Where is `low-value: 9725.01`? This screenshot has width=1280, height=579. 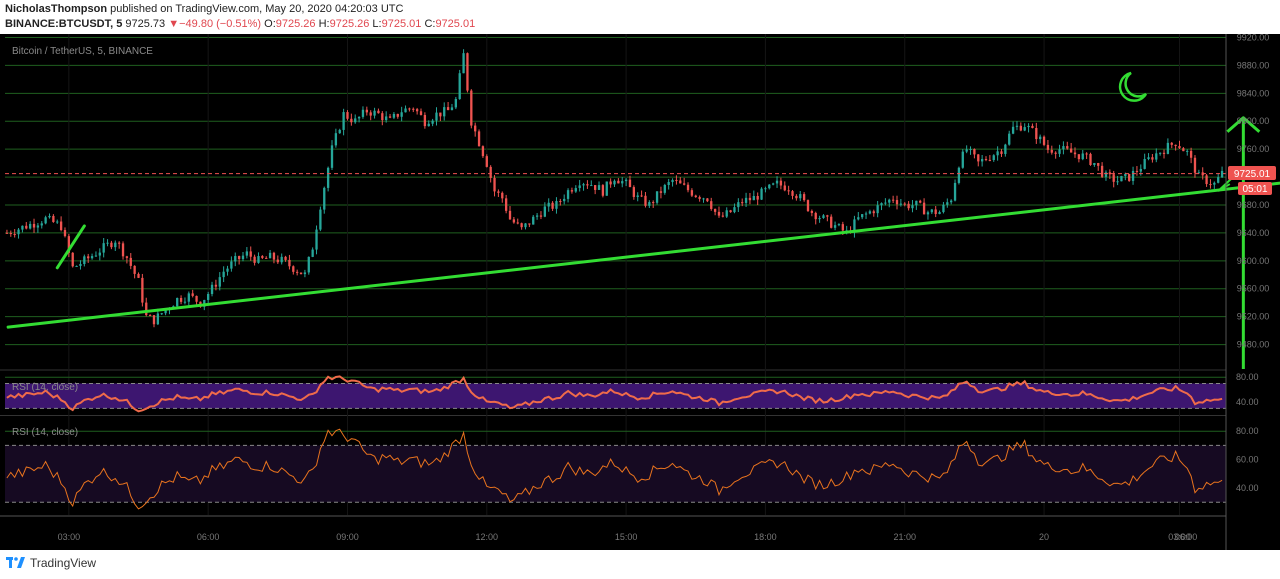
low-value: 9725.01 is located at coordinates (401, 24).